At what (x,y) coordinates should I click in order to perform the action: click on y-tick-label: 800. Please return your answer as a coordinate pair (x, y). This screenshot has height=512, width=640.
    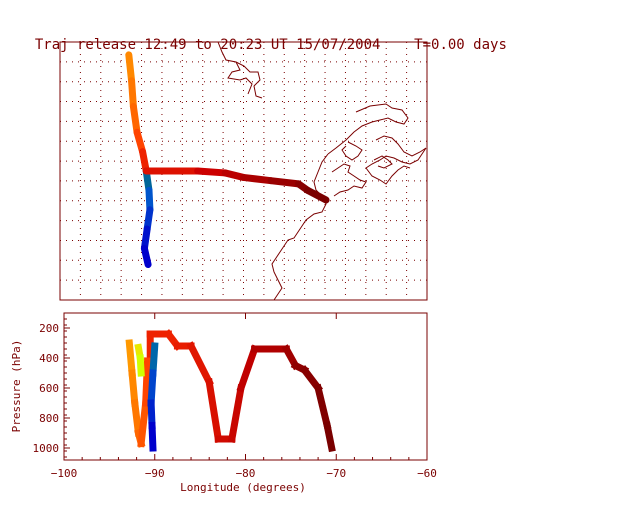
    Looking at the image, I should click on (49, 418).